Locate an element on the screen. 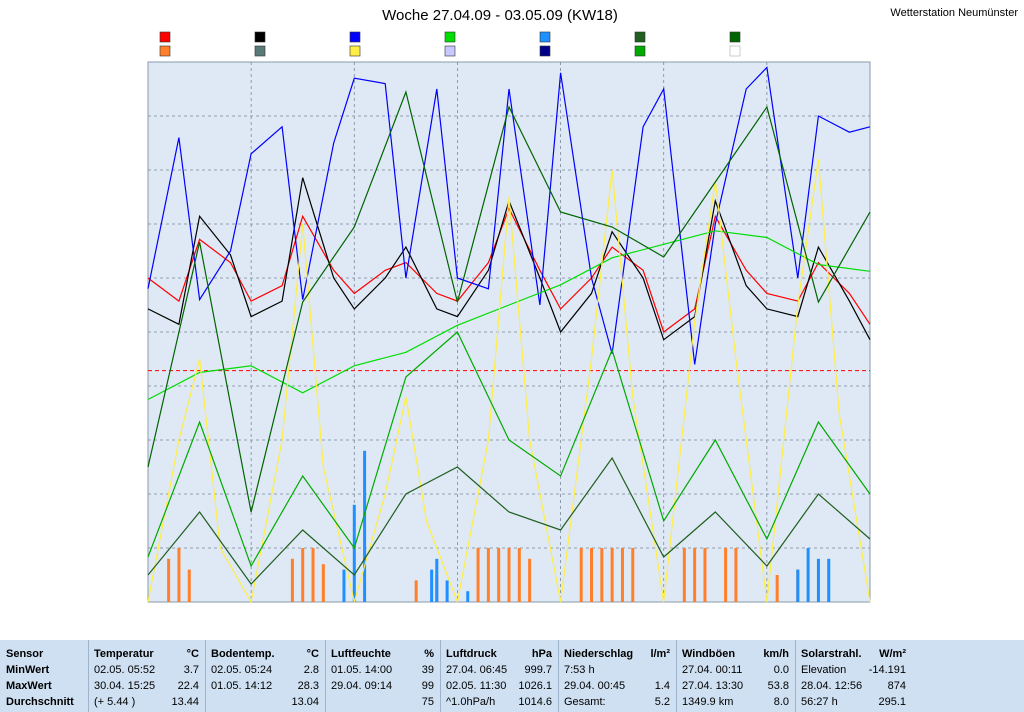 This screenshot has width=1024, height=712. stats-label: 27.04. 06:45 is located at coordinates (477, 670).